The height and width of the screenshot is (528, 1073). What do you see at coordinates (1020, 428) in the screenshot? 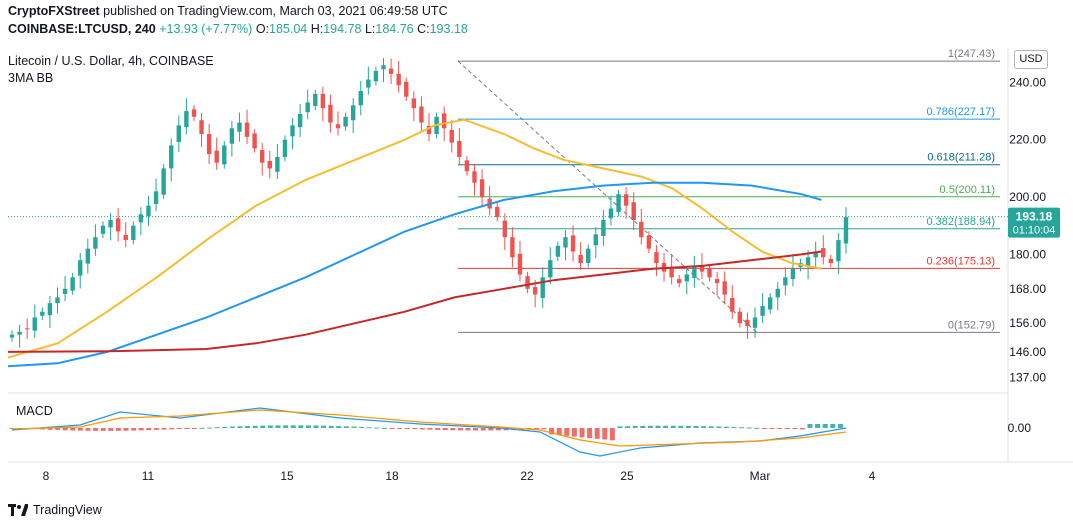
I see `macd-zero-label: 0.00` at bounding box center [1020, 428].